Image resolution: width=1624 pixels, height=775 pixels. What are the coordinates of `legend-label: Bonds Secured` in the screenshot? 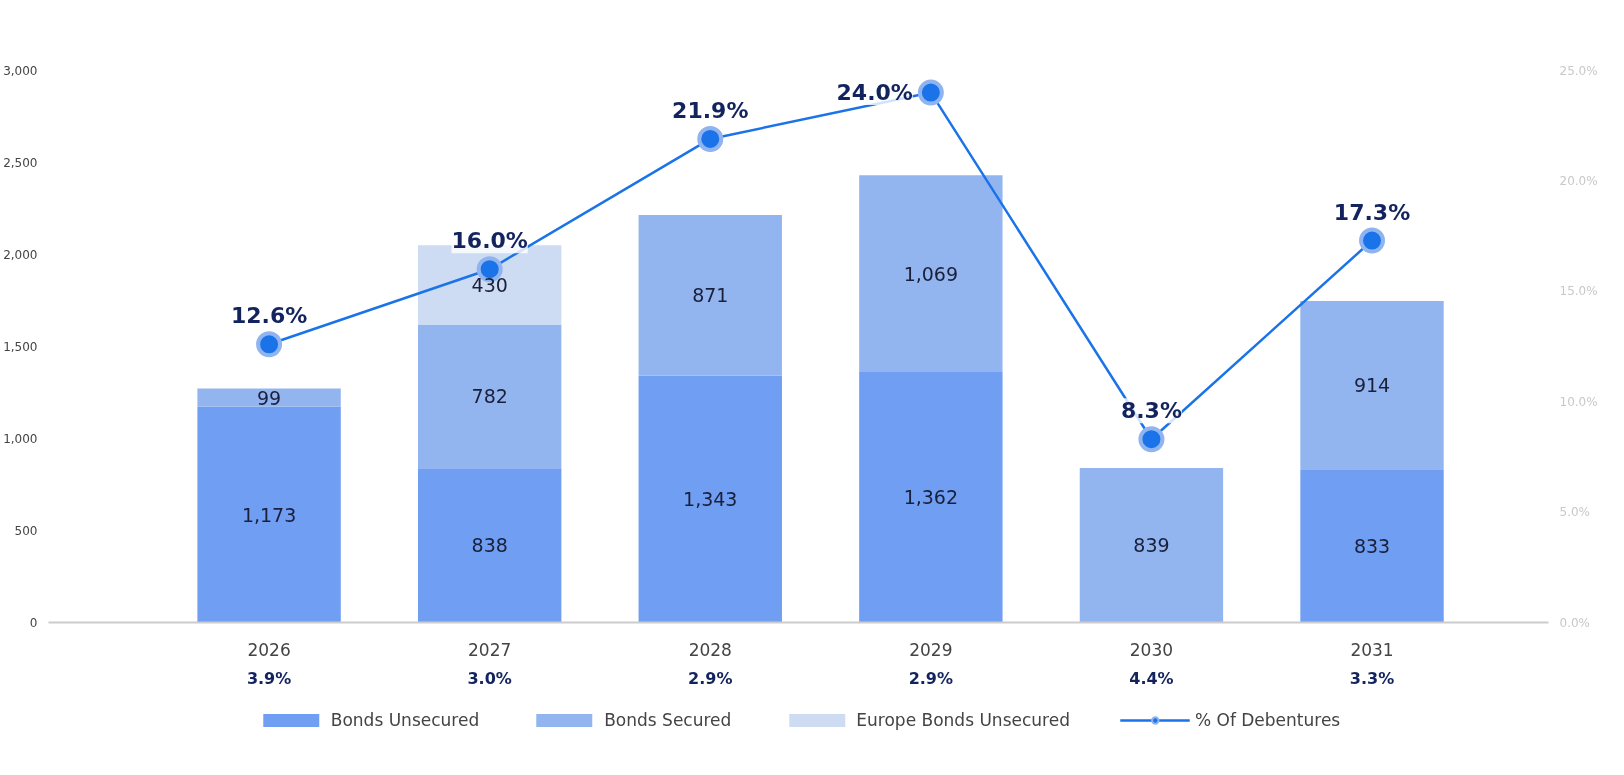 It's located at (668, 720).